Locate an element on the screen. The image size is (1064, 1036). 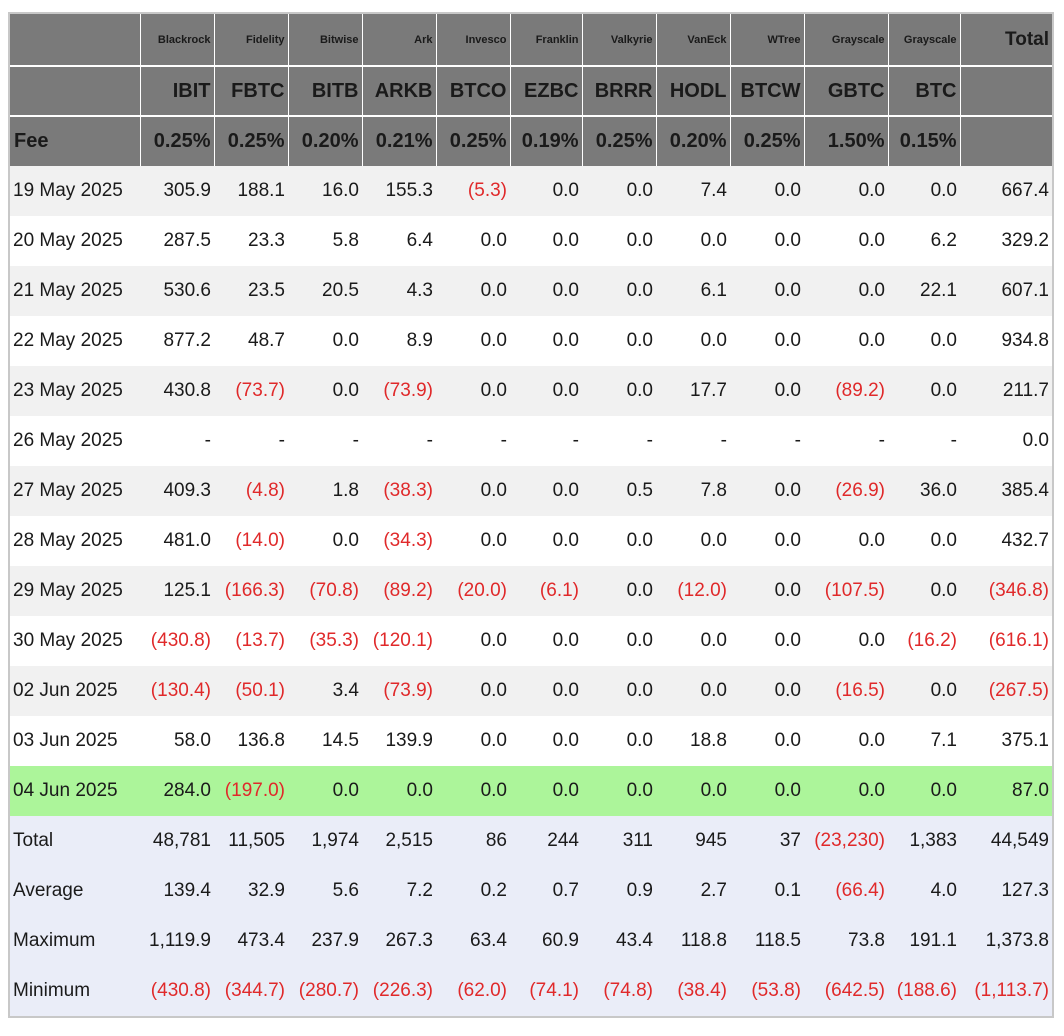
issuer-header: Fidelity is located at coordinates (251, 40).